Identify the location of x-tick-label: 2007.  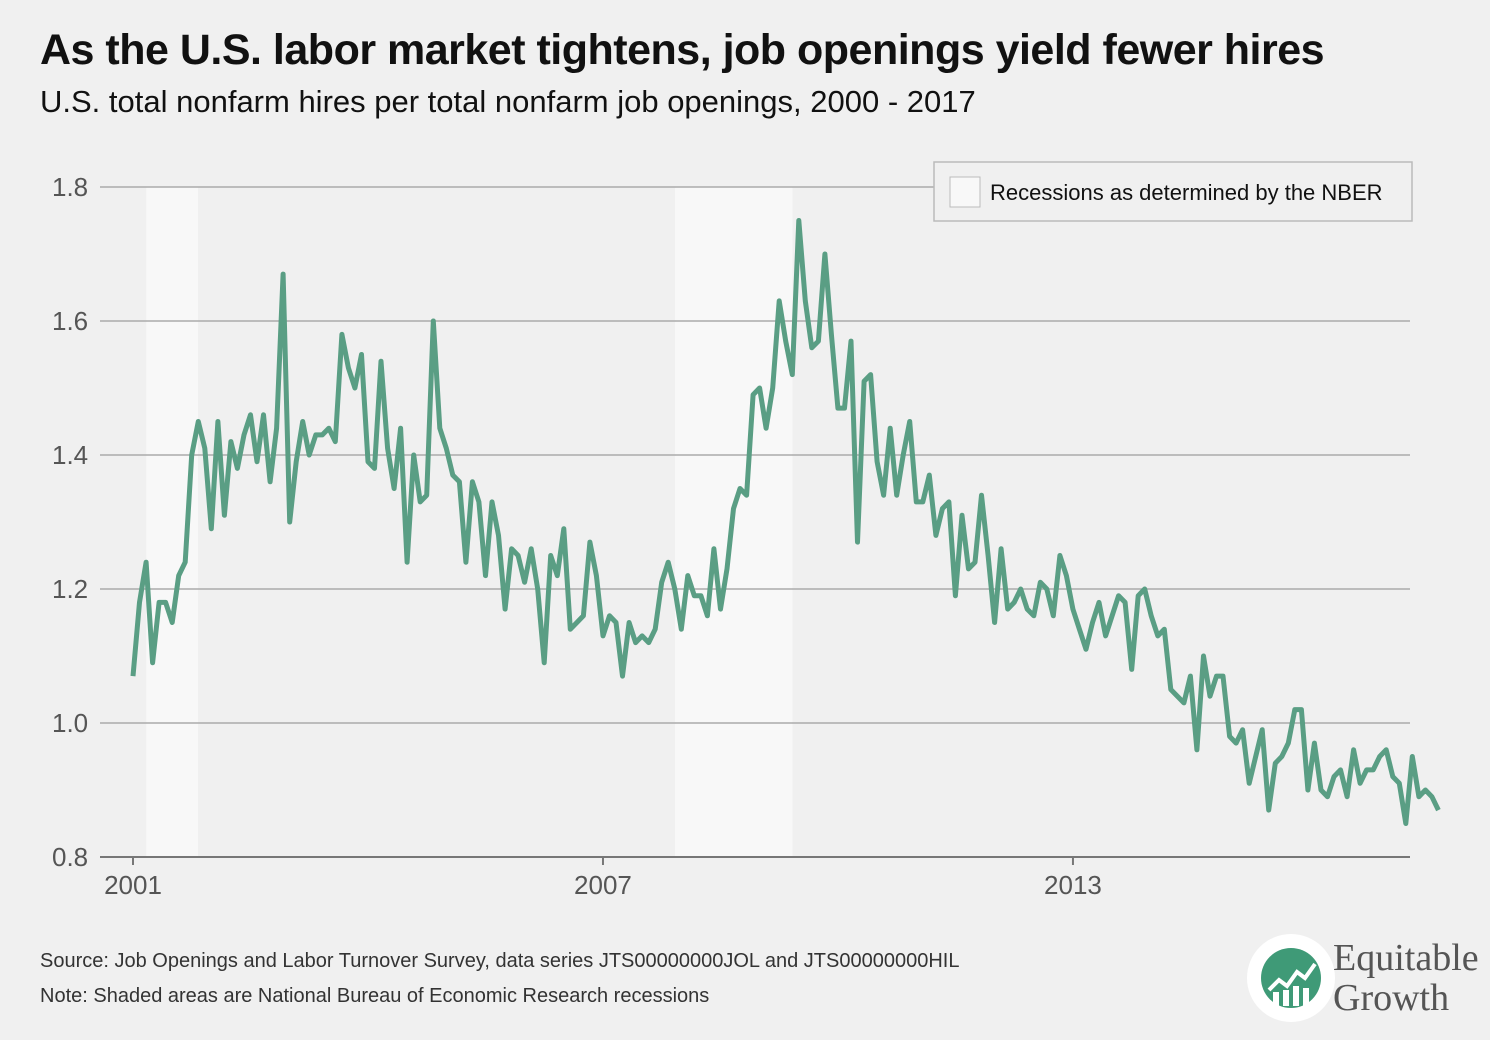
(603, 885).